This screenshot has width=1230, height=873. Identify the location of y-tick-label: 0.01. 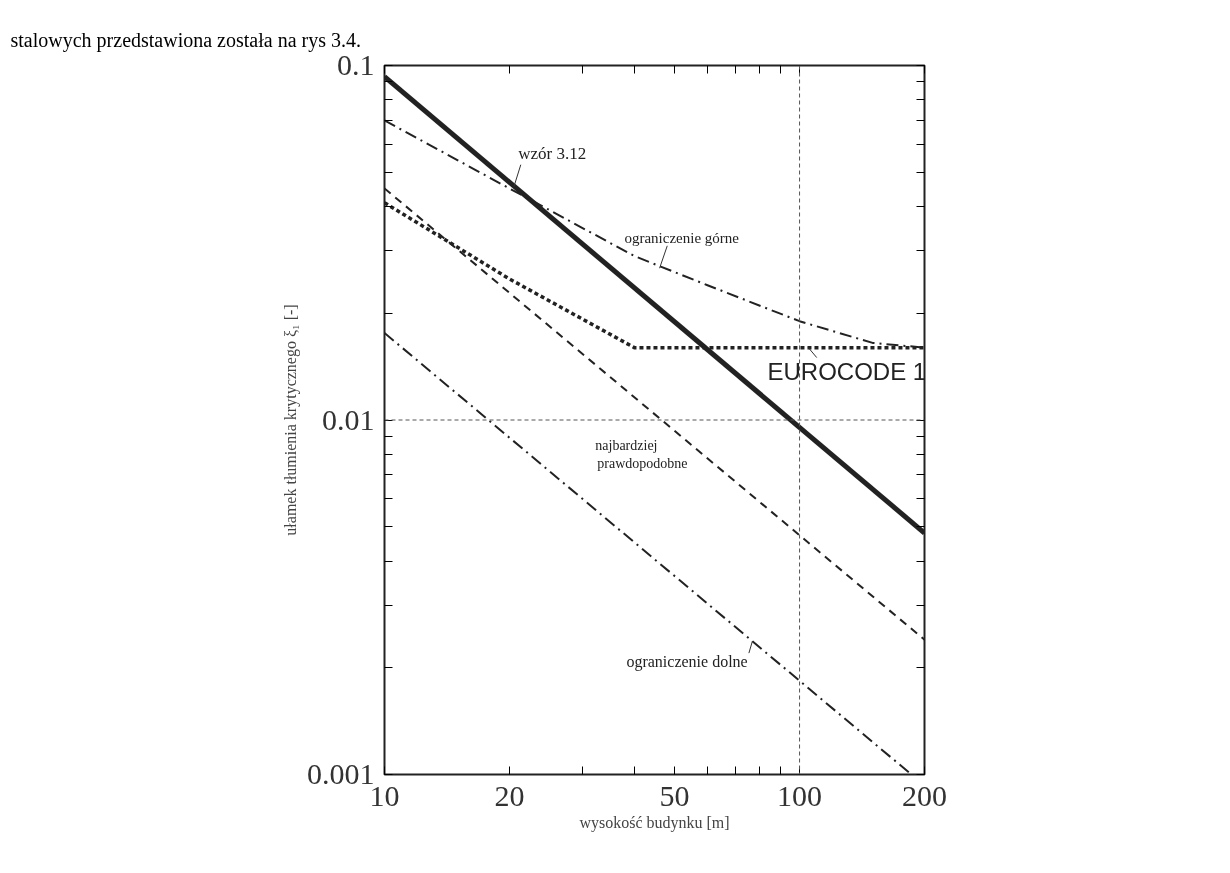
(348, 419).